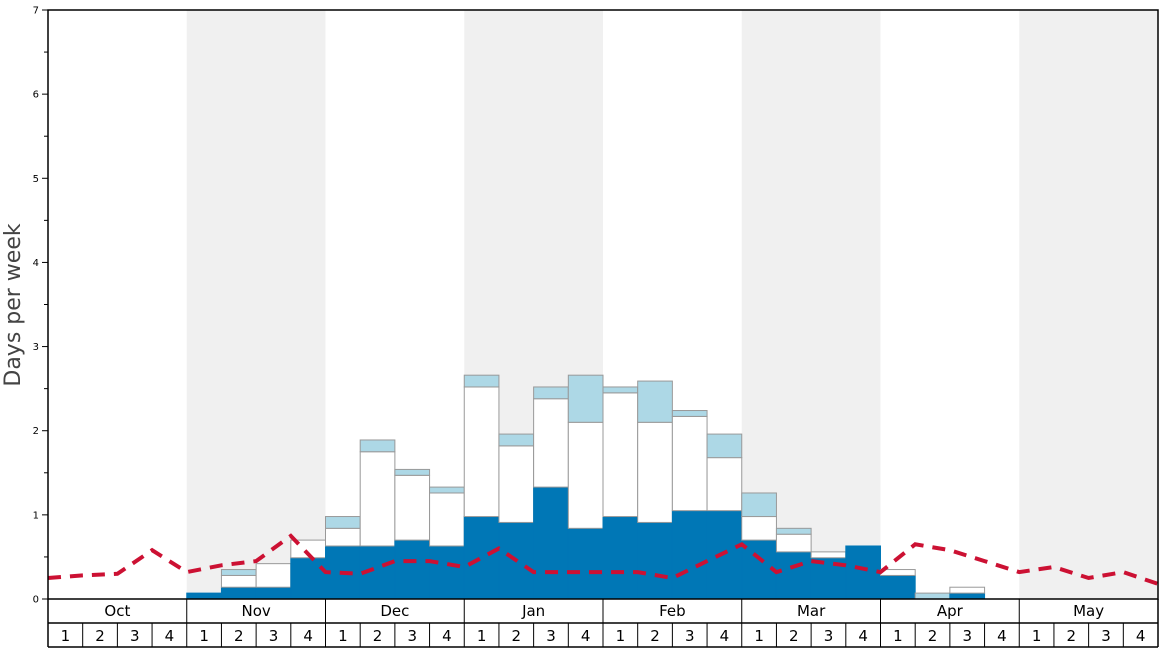 The height and width of the screenshot is (648, 1168). I want to click on dashed-line, so click(603, 559).